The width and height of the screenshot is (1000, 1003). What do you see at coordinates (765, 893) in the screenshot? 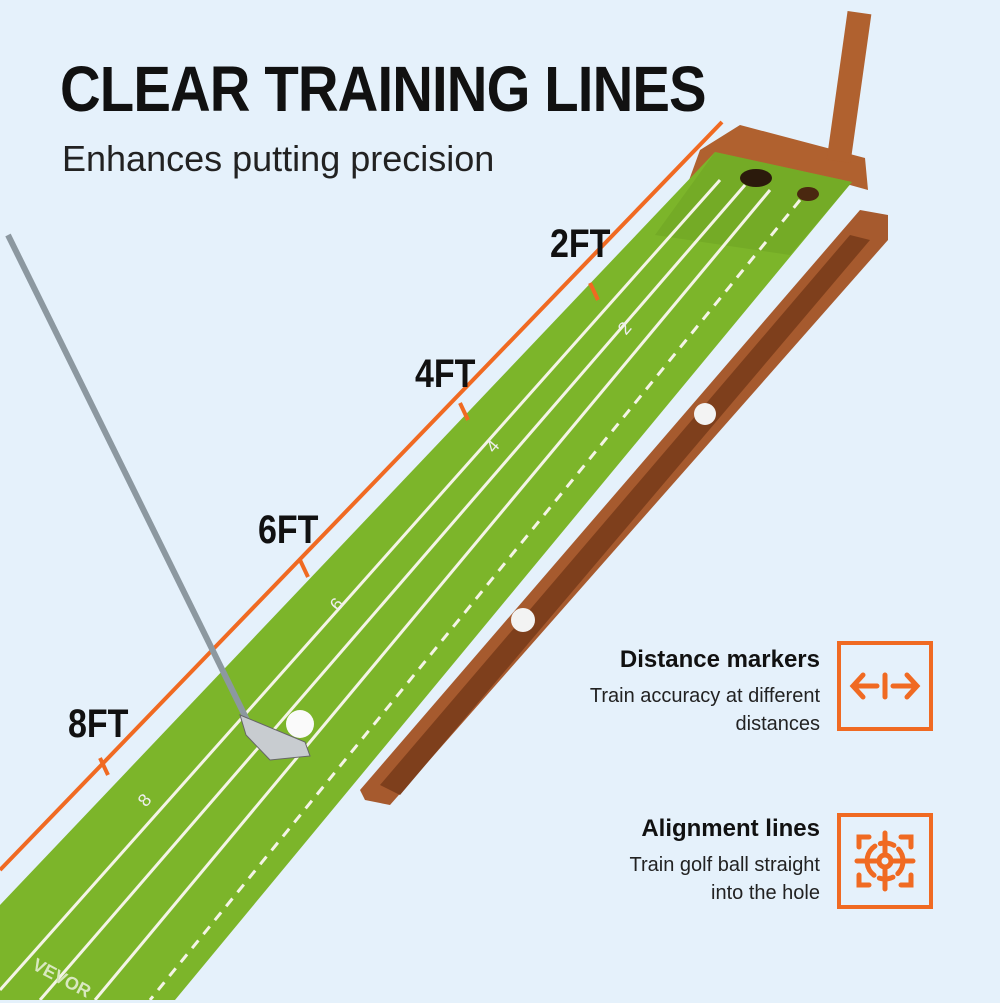
I see `feature-desc-line: into the hole` at bounding box center [765, 893].